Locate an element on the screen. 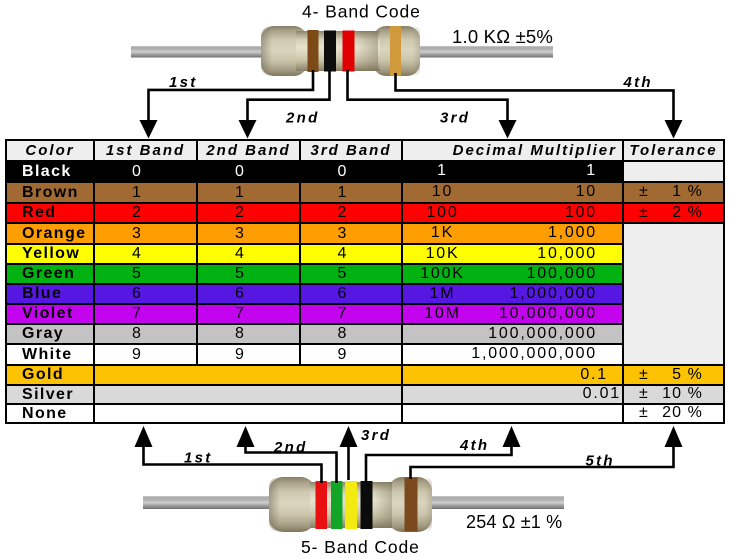  svg-text: 1.0 KΩ ±5% is located at coordinates (502, 36).